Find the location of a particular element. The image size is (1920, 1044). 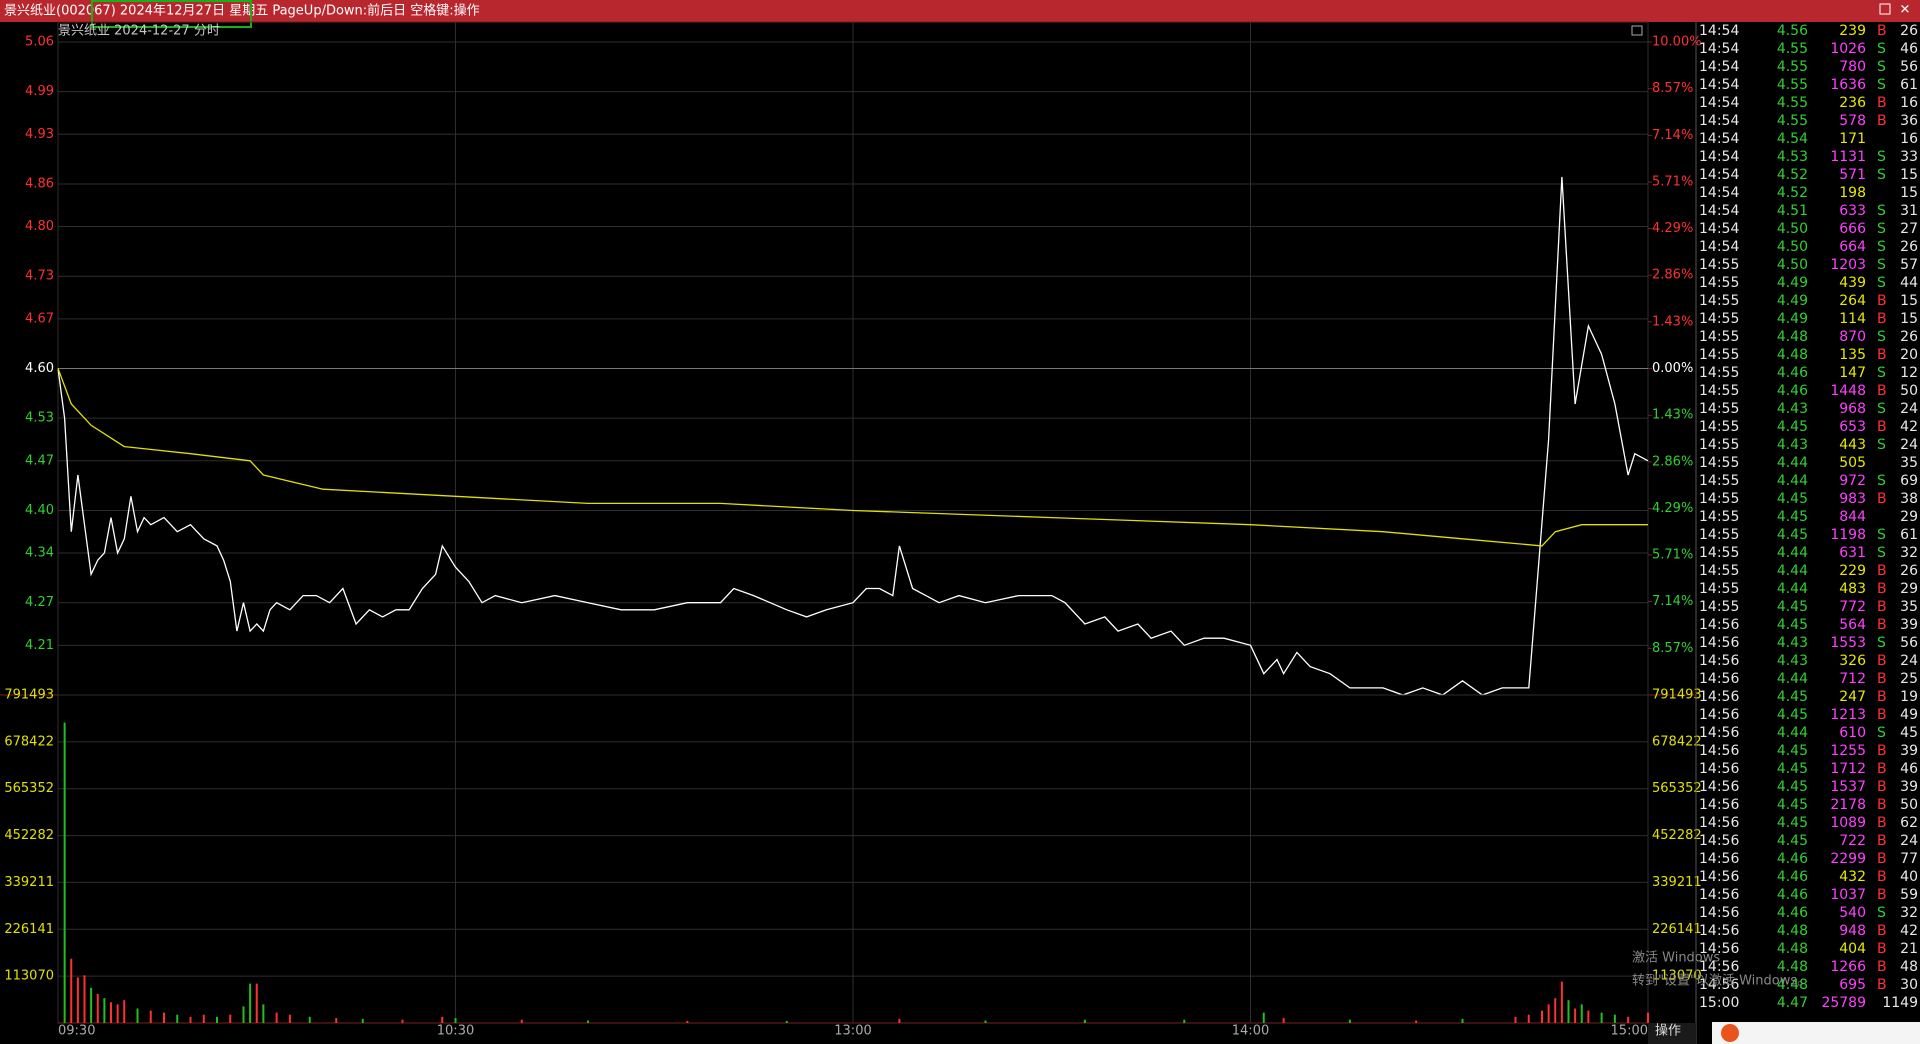

trade-count: 16 is located at coordinates (1909, 103).